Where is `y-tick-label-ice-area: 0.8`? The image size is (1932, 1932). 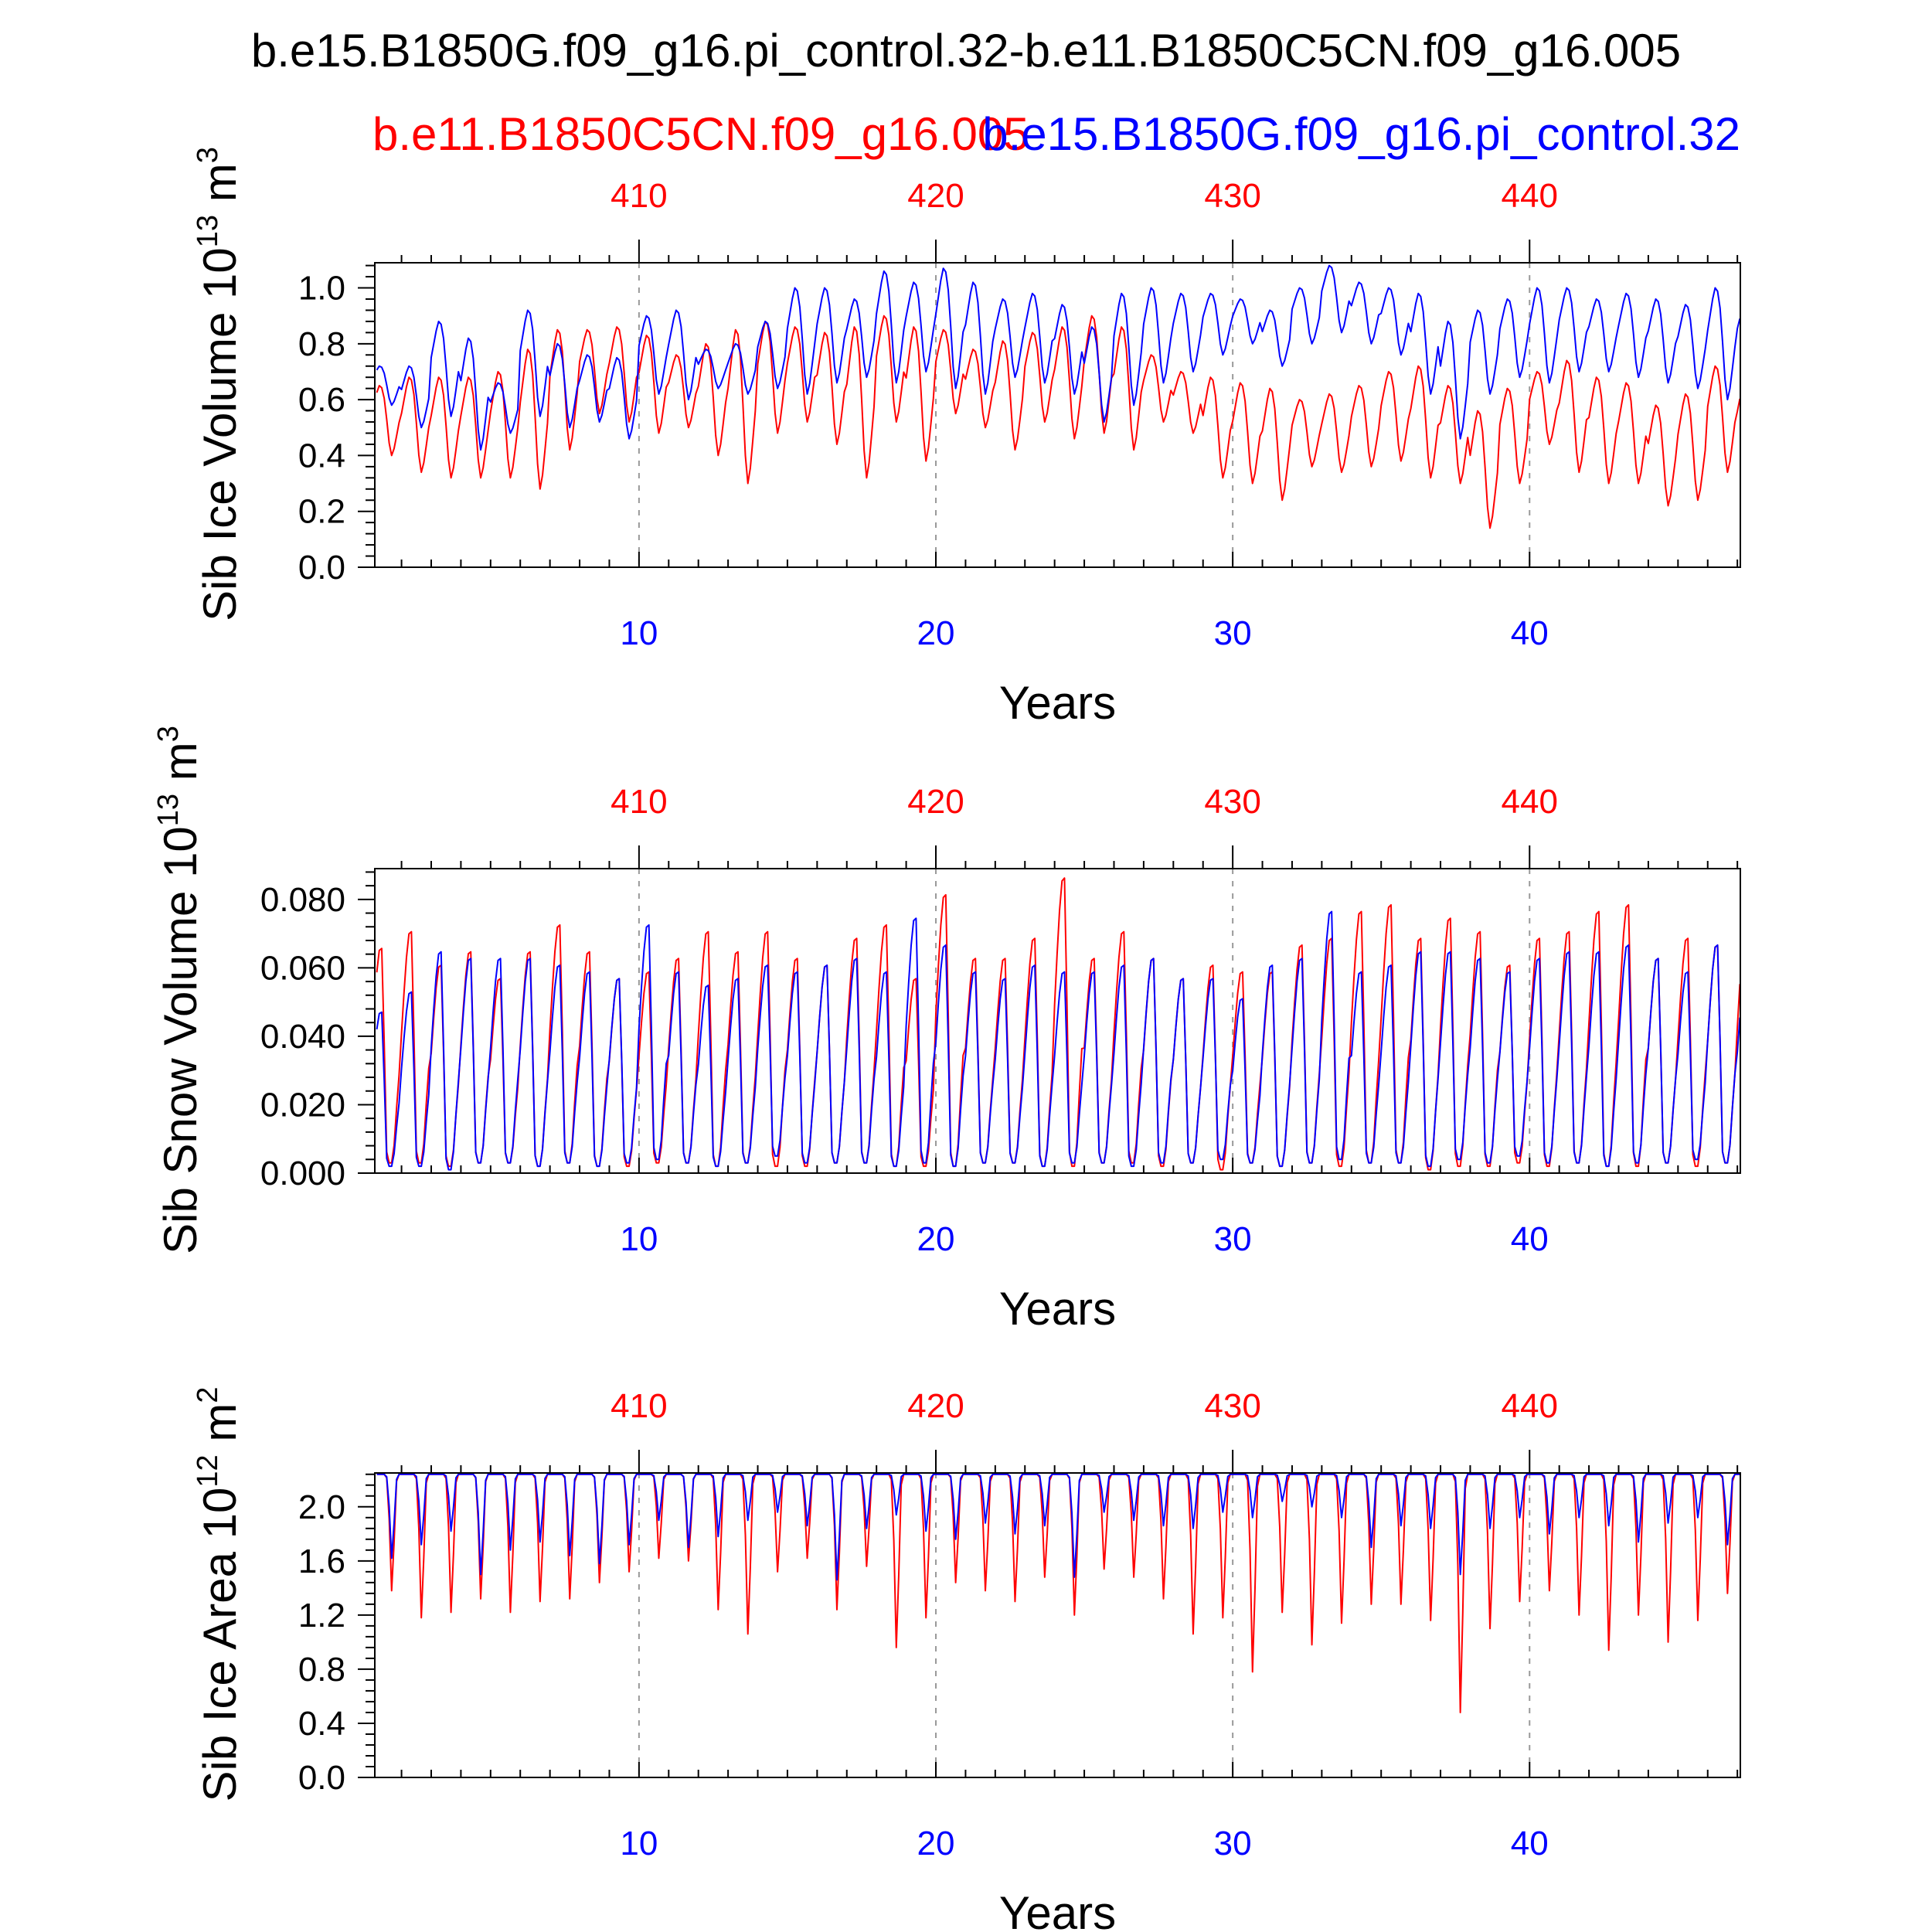 y-tick-label-ice-area: 0.8 is located at coordinates (321, 1670).